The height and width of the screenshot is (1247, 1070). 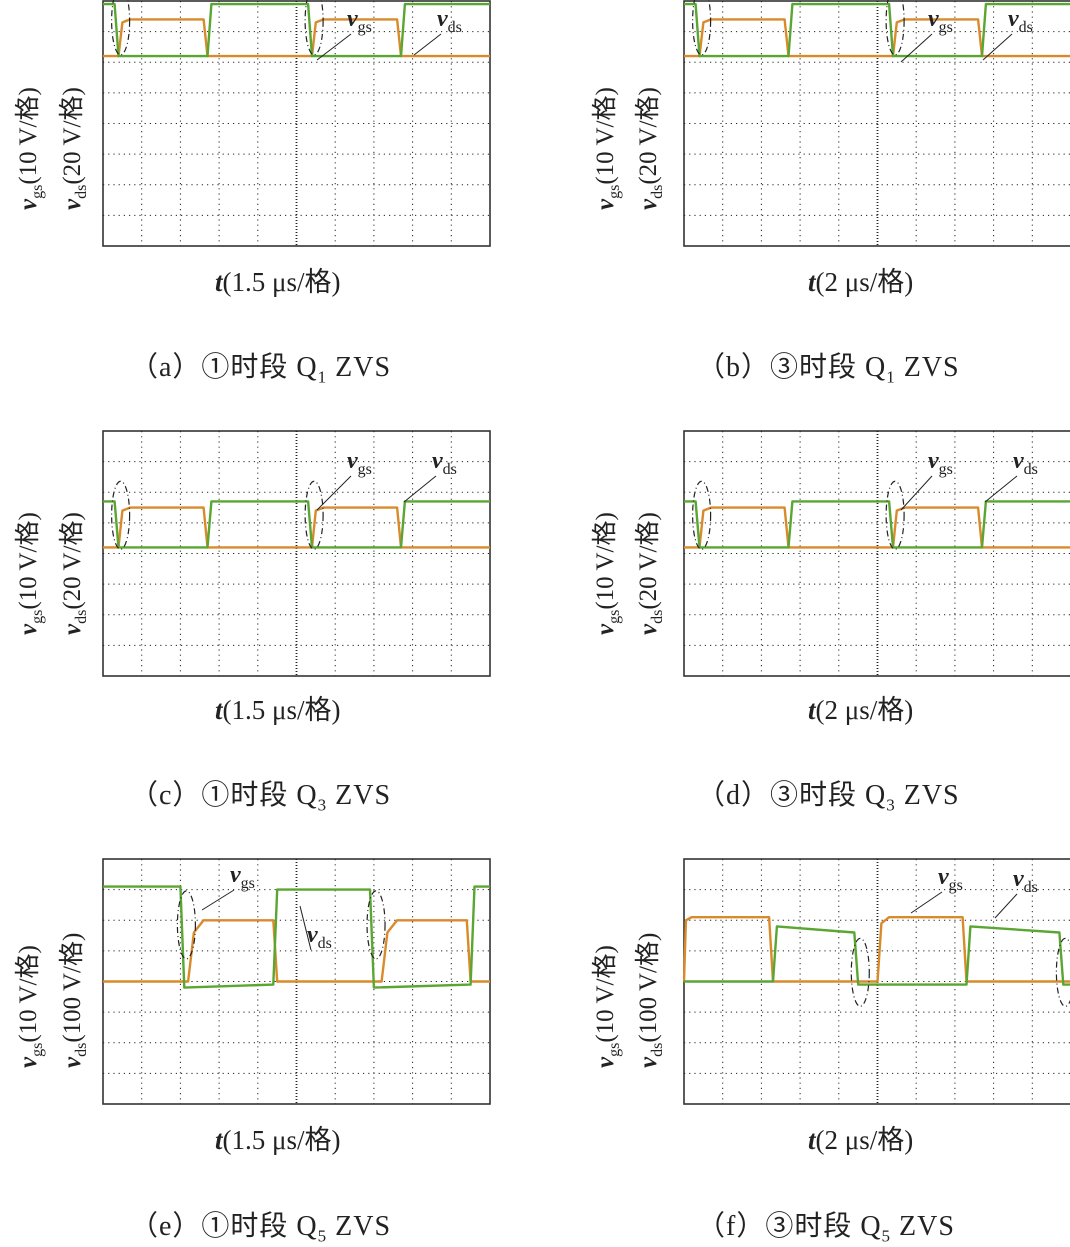 I want to click on caption-text: （a）①时段 Q, so click(x=224, y=367).